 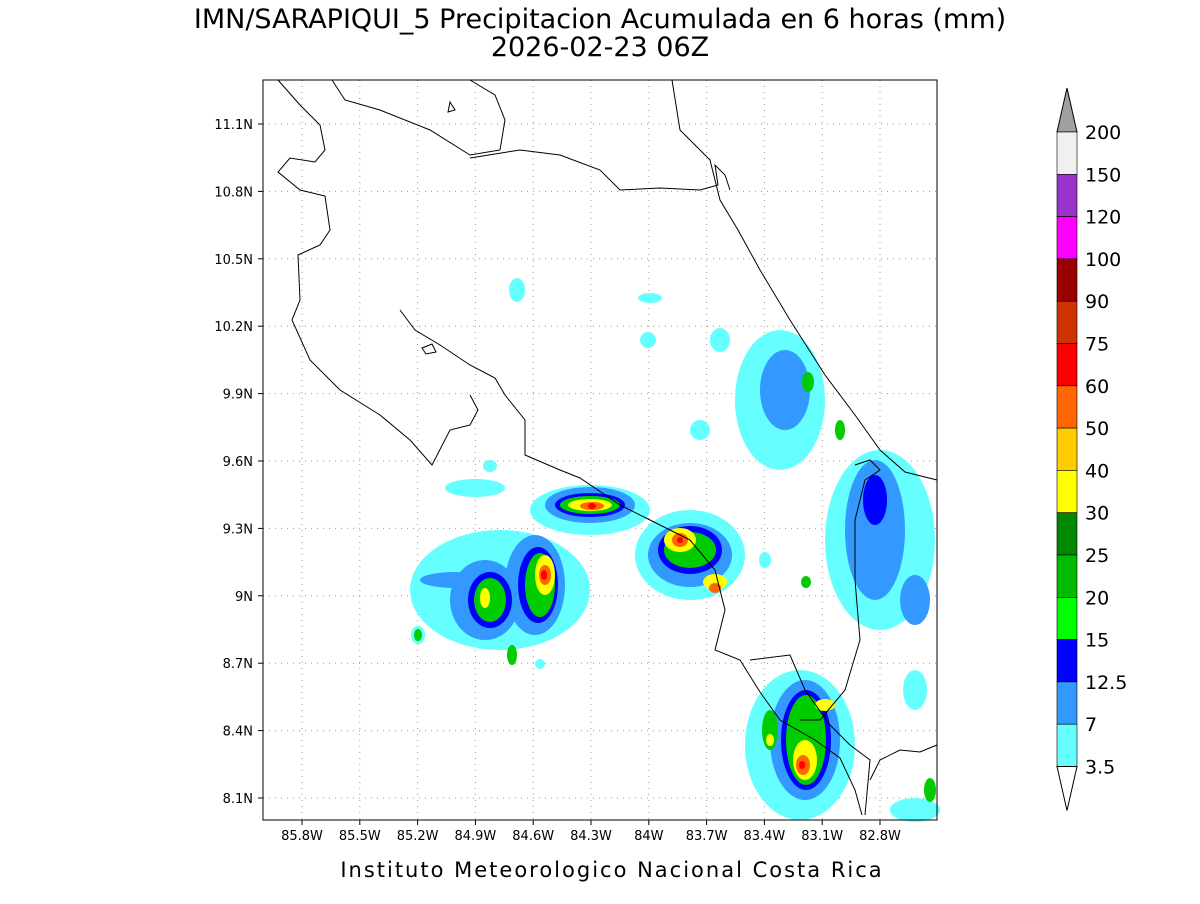 I want to click on lat-label: 9.6N, so click(x=238, y=462).